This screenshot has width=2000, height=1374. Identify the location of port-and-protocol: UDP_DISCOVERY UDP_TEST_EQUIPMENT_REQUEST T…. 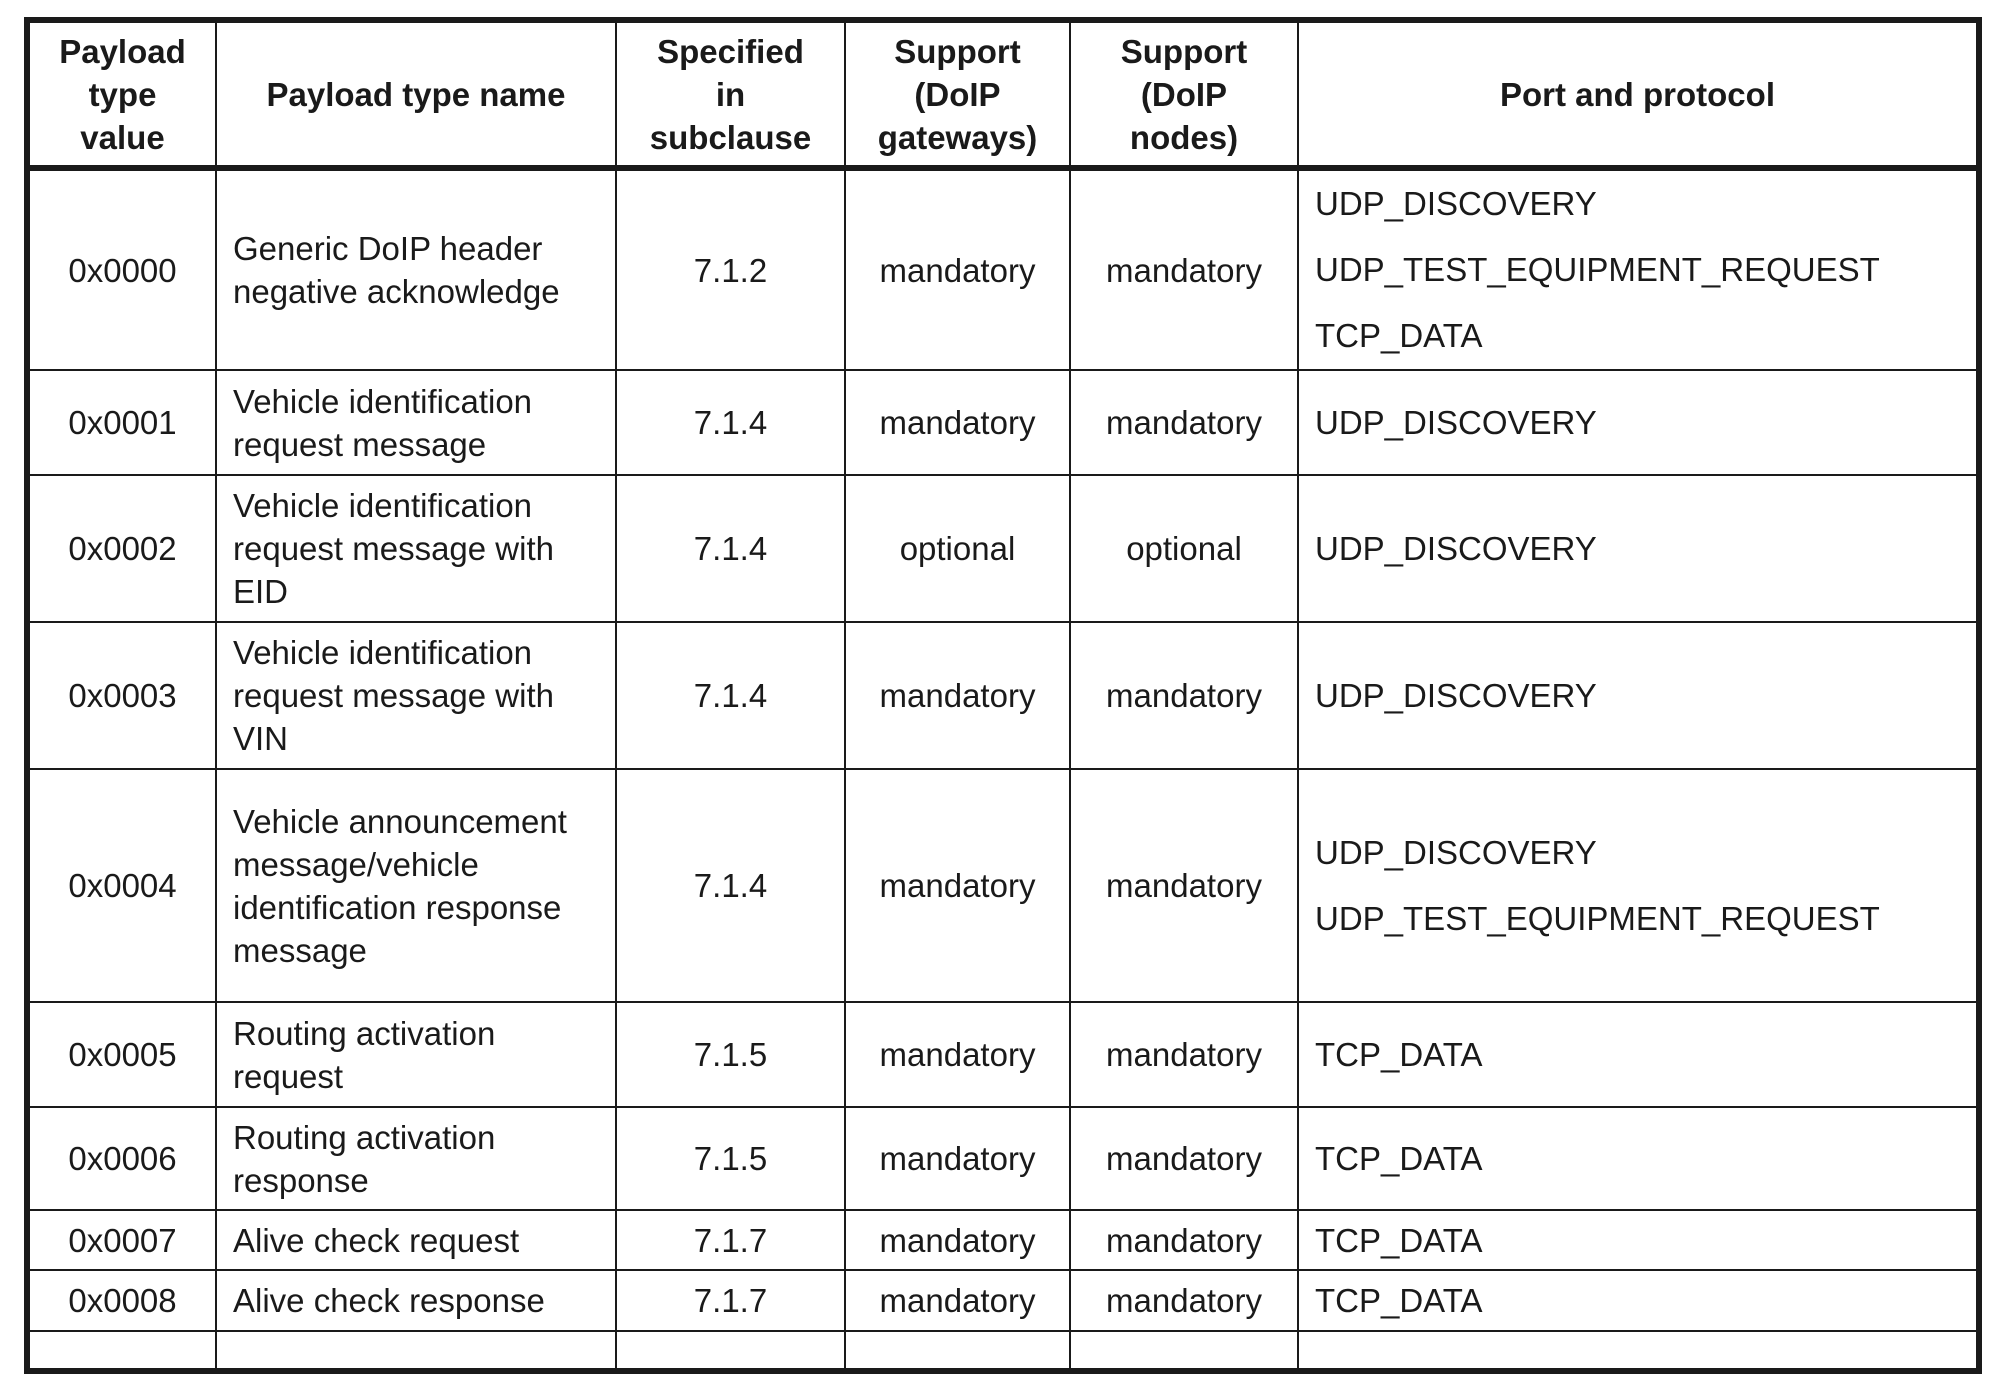
(1638, 269).